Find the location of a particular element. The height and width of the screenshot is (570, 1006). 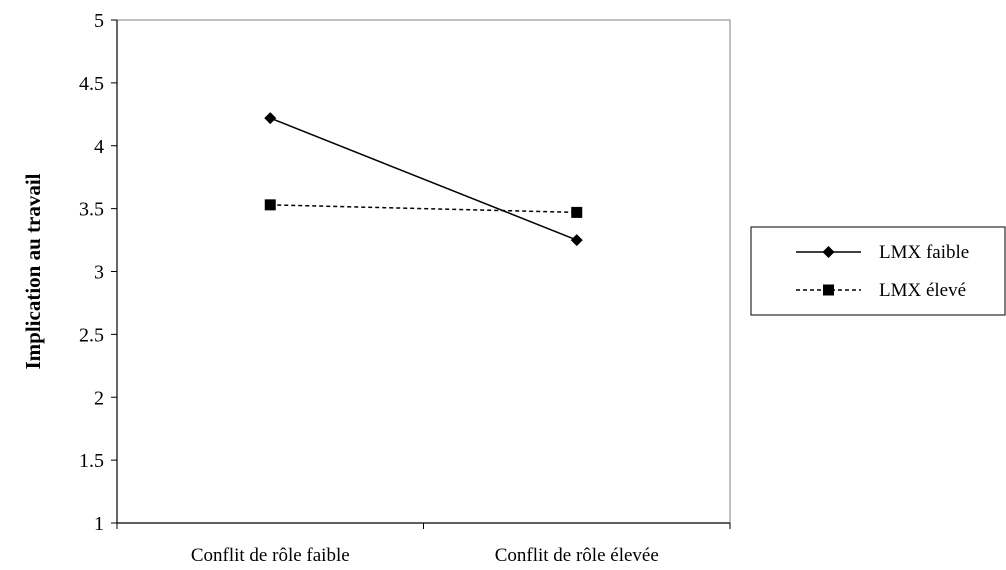

legend-item: LMX faible is located at coordinates (882, 252).